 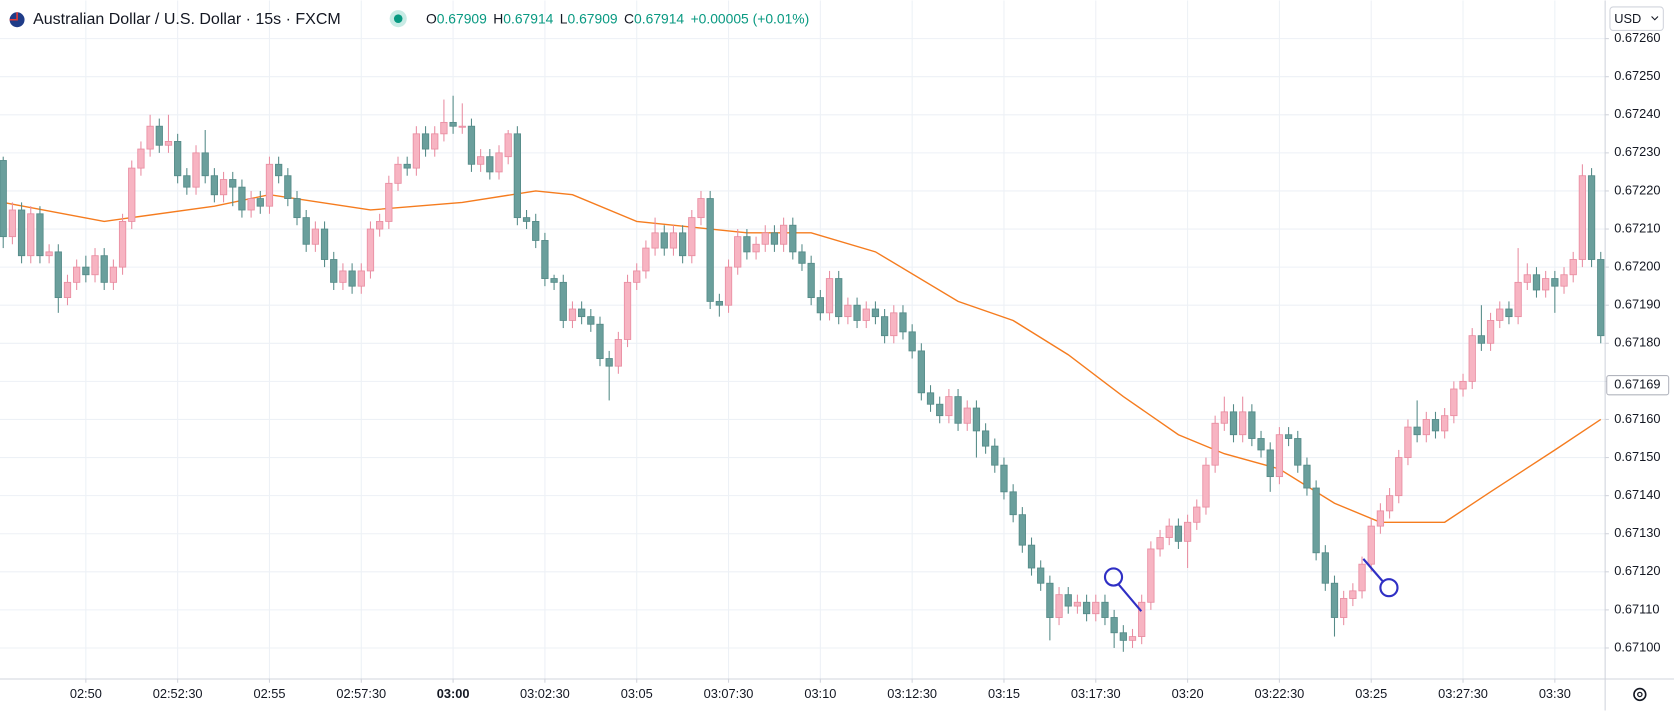 What do you see at coordinates (398, 18) in the screenshot?
I see `status-dot` at bounding box center [398, 18].